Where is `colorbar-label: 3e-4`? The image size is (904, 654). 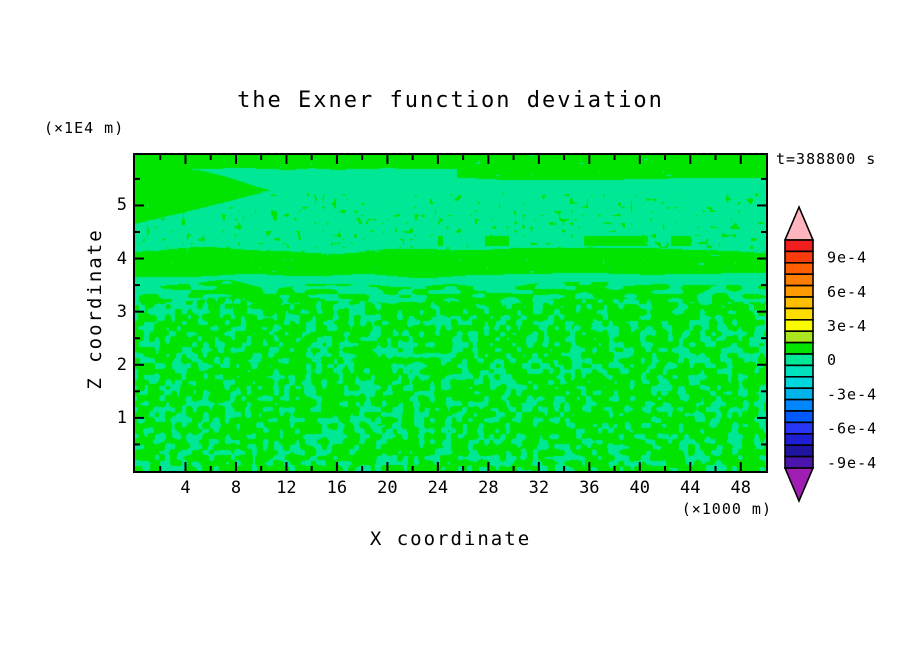
colorbar-label: 3e-4 is located at coordinates (847, 326).